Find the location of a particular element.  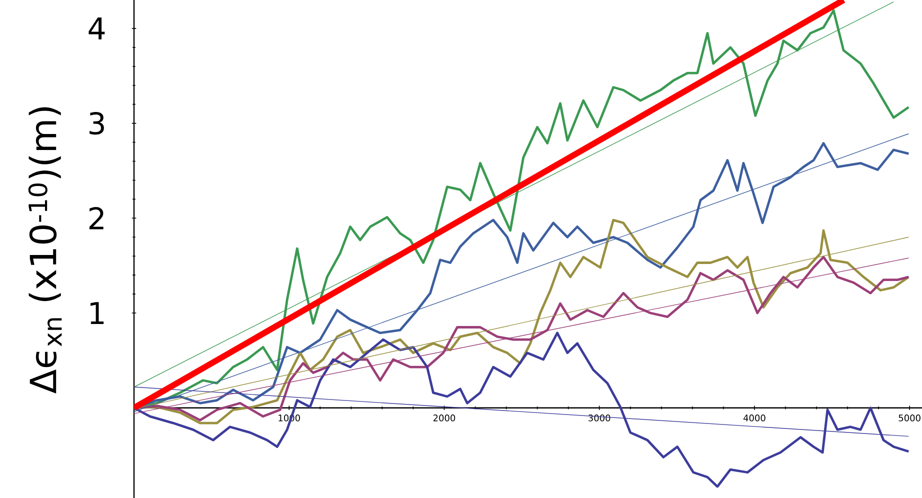

y-axis-title: Δϵ$_{xn}$ (x10$^{-10}$)(m) is located at coordinates (45, 250).